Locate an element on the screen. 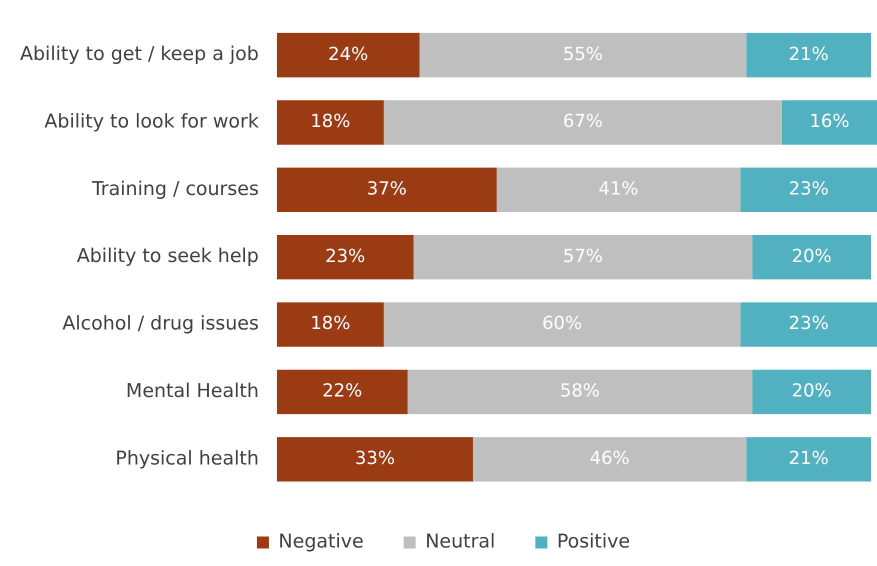 The width and height of the screenshot is (877, 566). data-label: 46% is located at coordinates (610, 458).